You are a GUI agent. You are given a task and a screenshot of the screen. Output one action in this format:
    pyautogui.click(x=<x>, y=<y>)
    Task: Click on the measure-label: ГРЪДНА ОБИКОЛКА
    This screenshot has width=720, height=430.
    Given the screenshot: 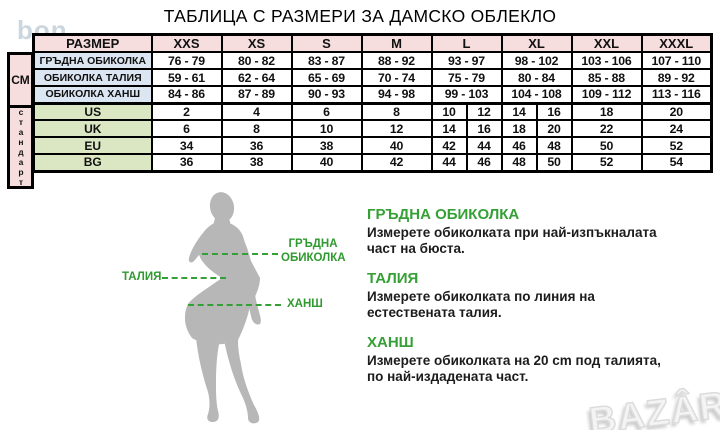 What is the action you would take?
    pyautogui.click(x=92, y=60)
    